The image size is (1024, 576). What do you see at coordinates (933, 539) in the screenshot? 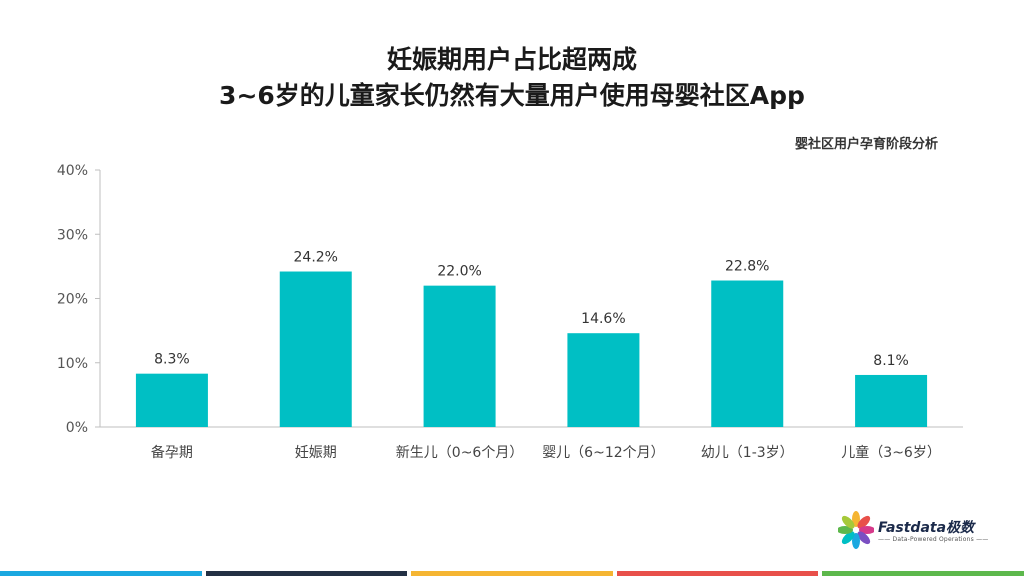
I see `logo-tagline: —— Data-Powered Operations ——` at bounding box center [933, 539].